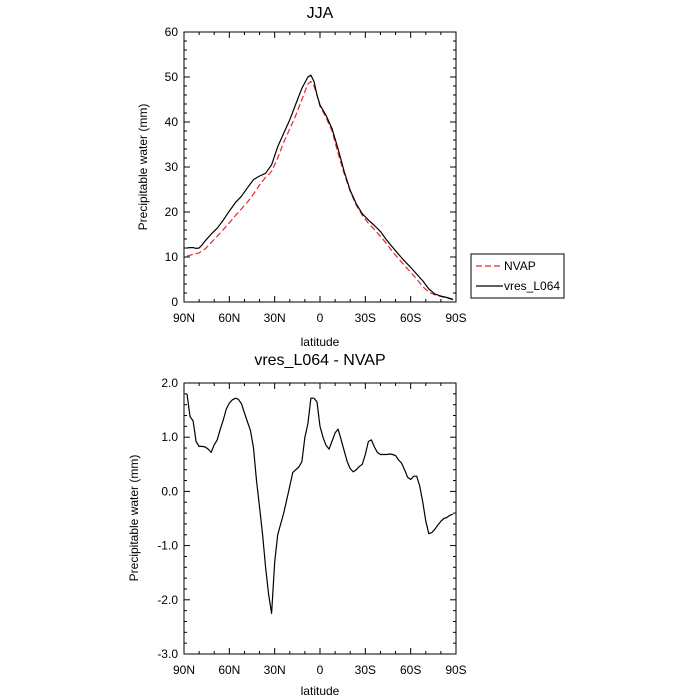 The height and width of the screenshot is (700, 700). Describe the element at coordinates (172, 122) in the screenshot. I see `y-tick-label: 40` at that location.